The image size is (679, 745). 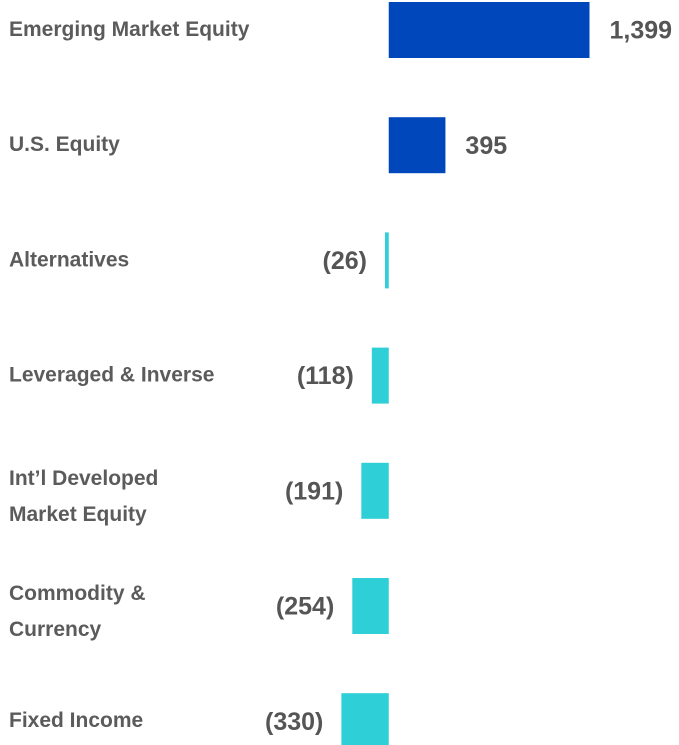 I want to click on value-label: (254), so click(x=305, y=607).